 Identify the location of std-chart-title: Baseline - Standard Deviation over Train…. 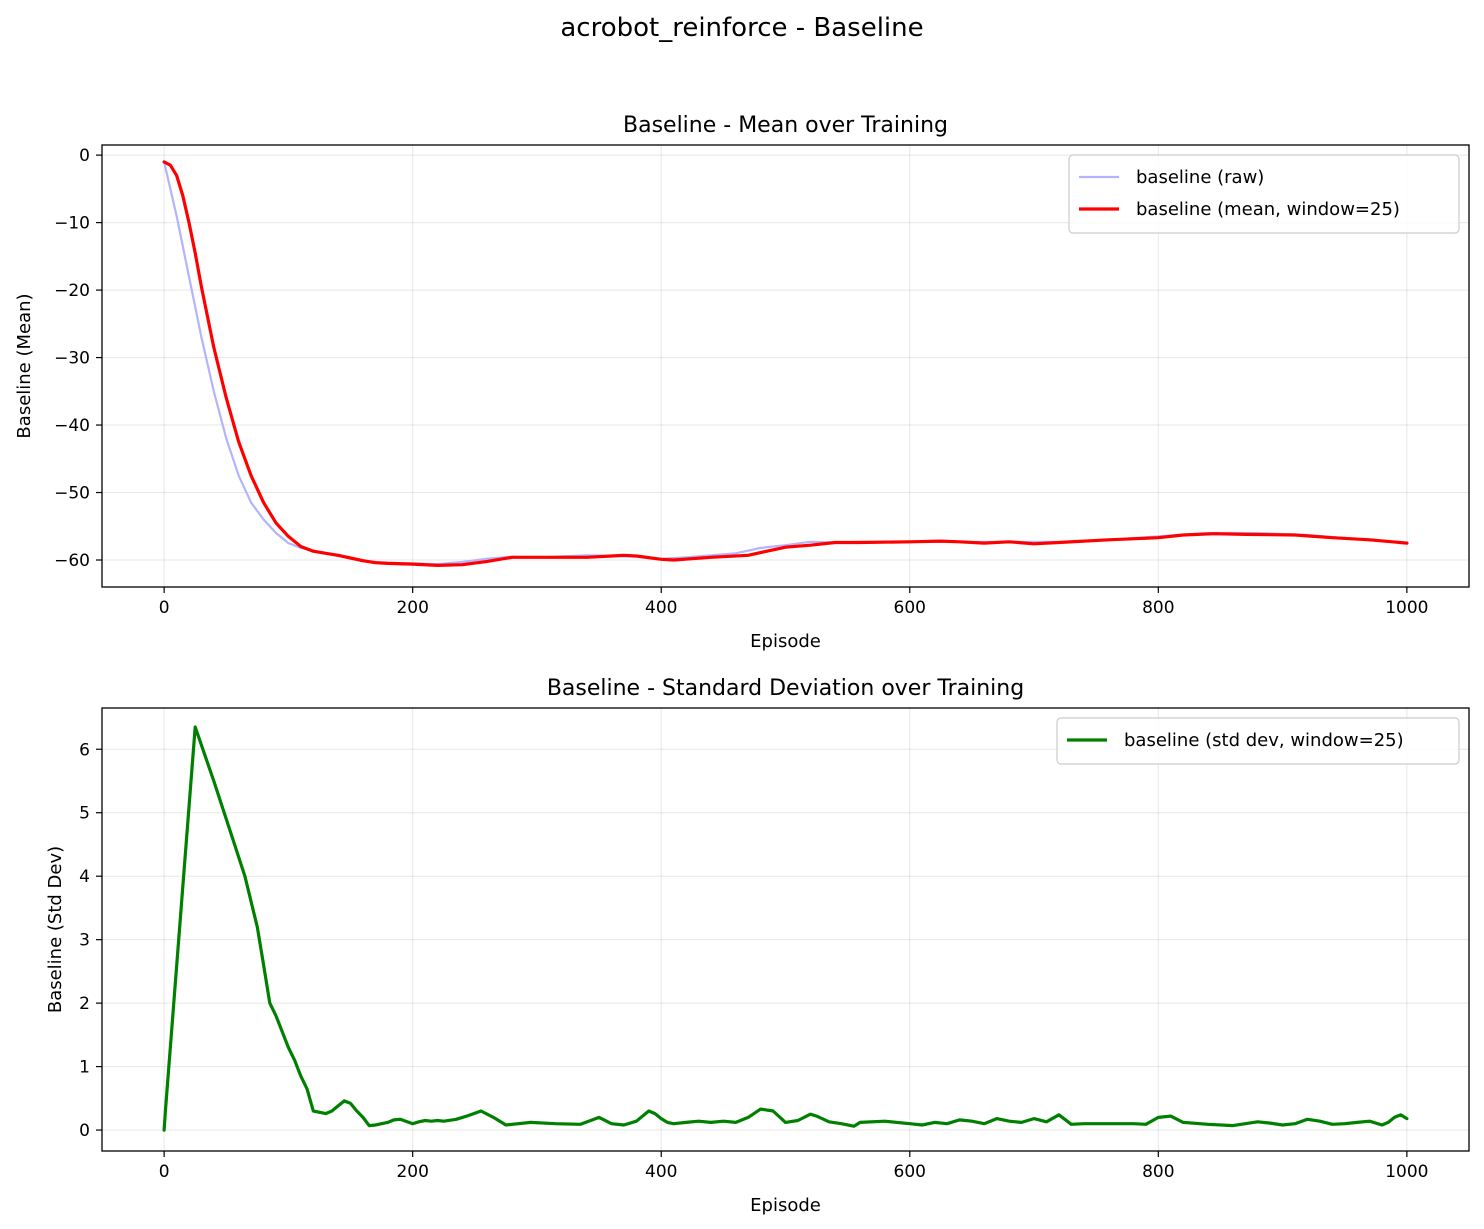
(785, 688).